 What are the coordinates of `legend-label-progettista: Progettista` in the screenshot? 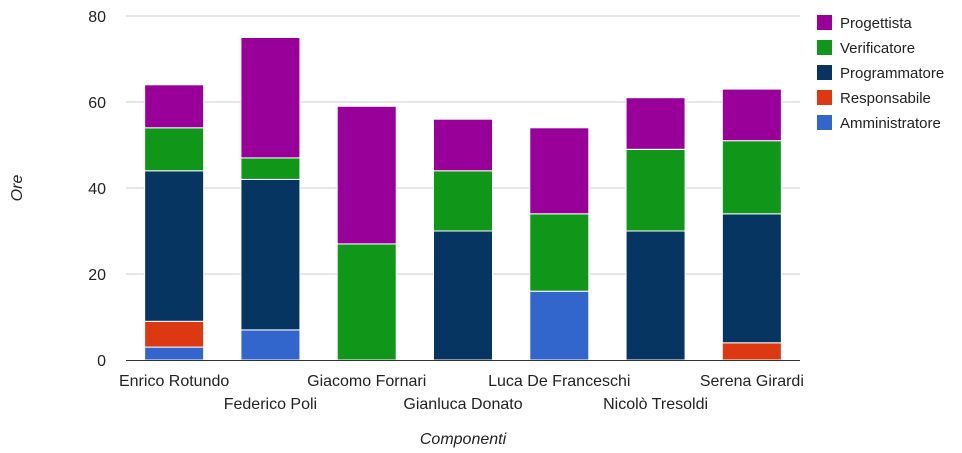 It's located at (876, 23).